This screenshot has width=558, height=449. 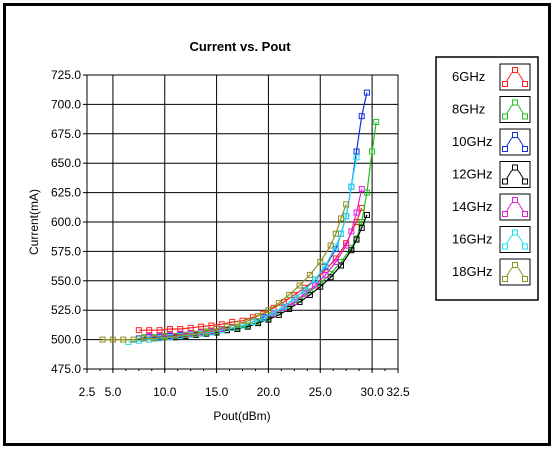 What do you see at coordinates (66, 310) in the screenshot?
I see `y-tick-label: 525.0` at bounding box center [66, 310].